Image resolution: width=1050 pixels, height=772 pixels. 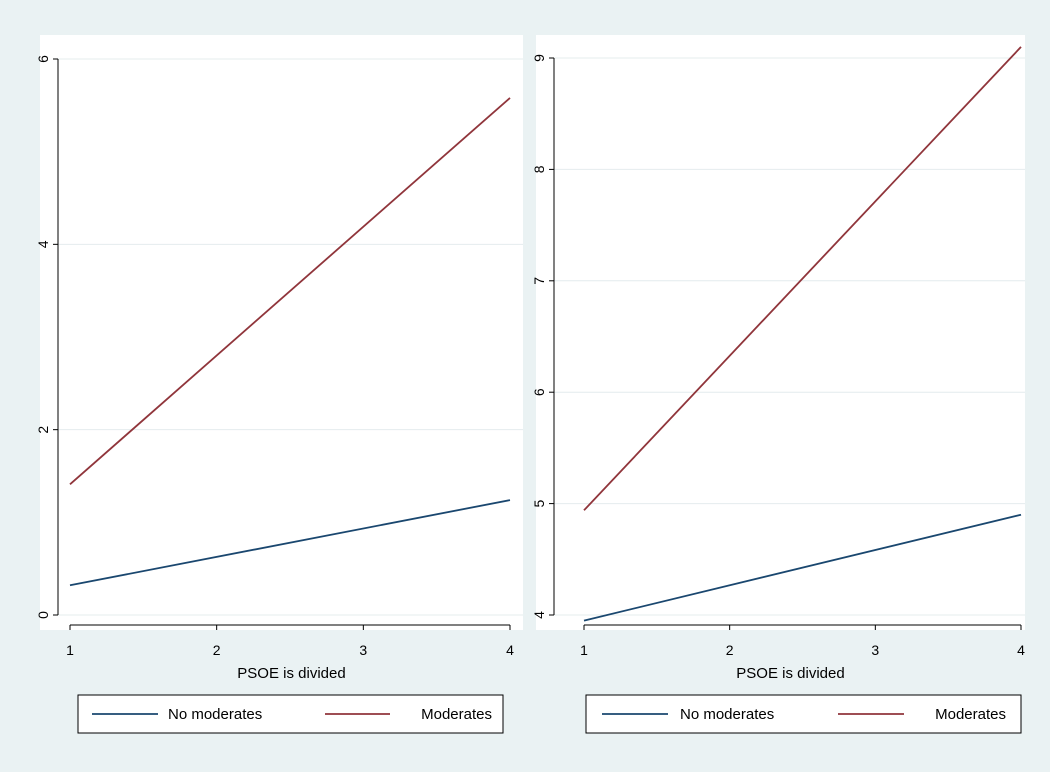 What do you see at coordinates (43, 430) in the screenshot?
I see `y-tick-label: 2` at bounding box center [43, 430].